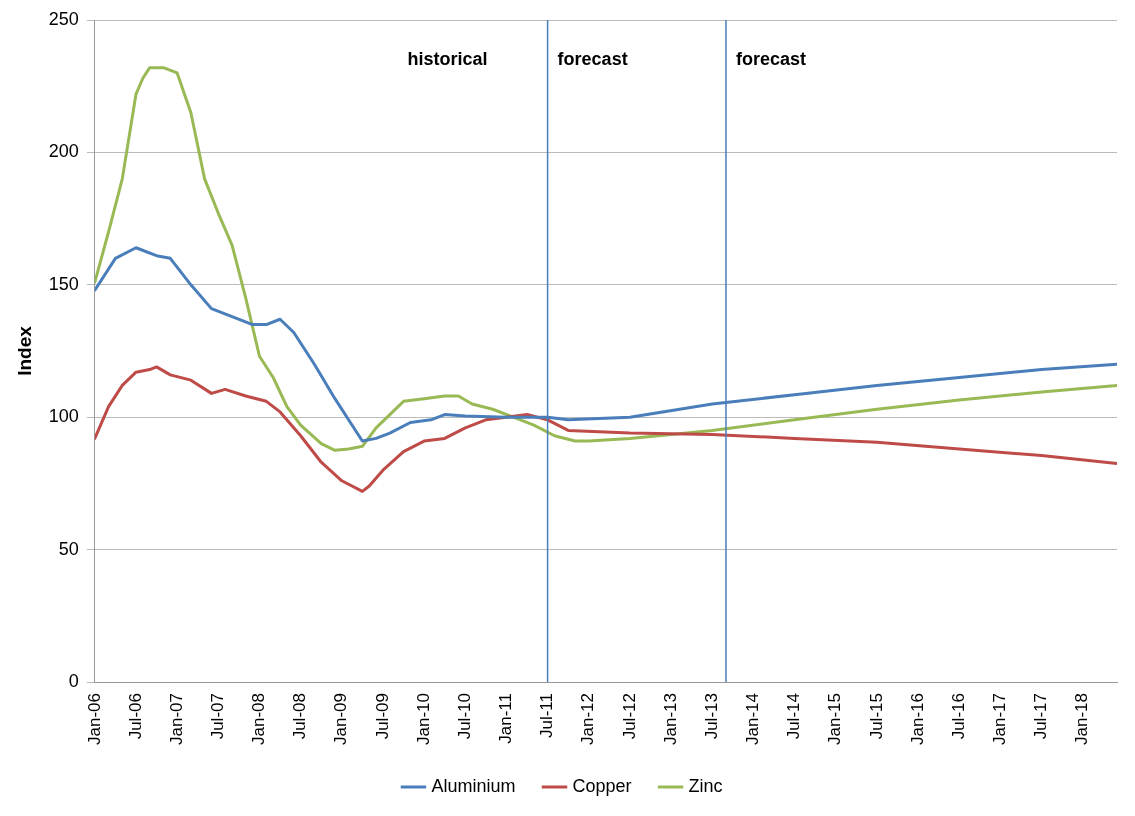  What do you see at coordinates (176, 719) in the screenshot?
I see `x-tick-label: Jan-07` at bounding box center [176, 719].